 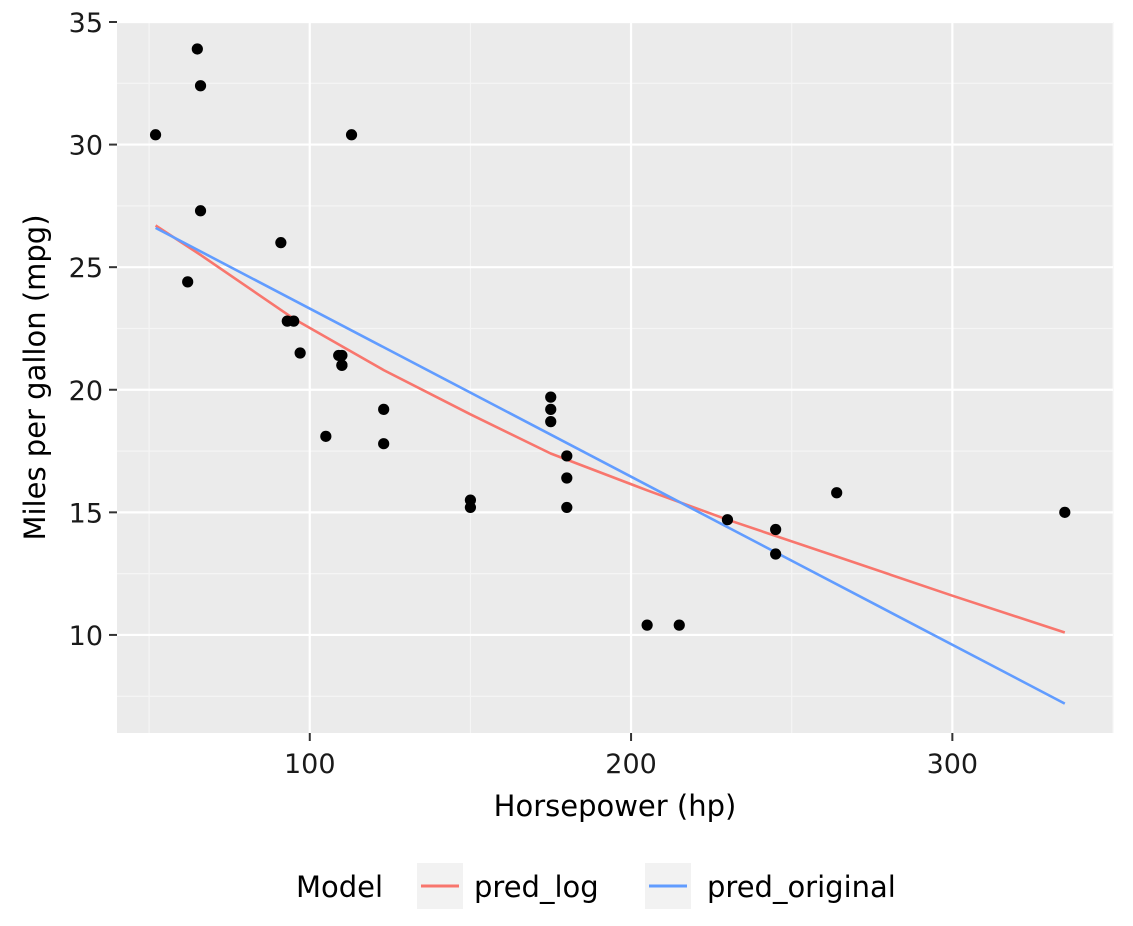 I want to click on x-tick-label: 200, so click(x=631, y=764).